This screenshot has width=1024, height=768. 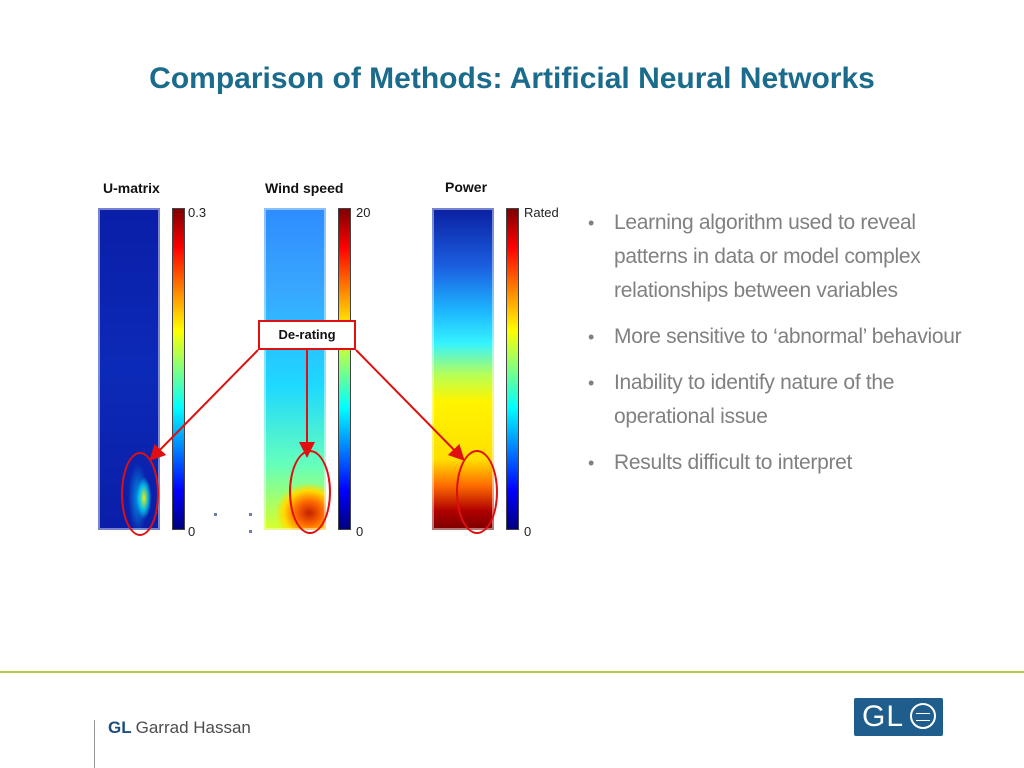 What do you see at coordinates (344, 369) in the screenshot?
I see `wind-speed-colorbar` at bounding box center [344, 369].